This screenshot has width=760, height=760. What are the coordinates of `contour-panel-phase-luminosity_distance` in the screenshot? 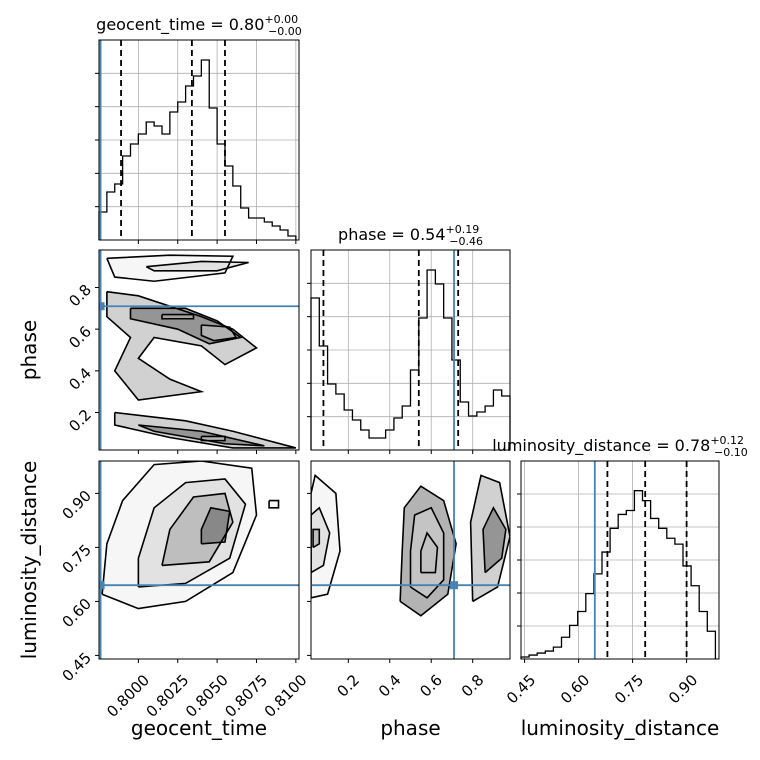 It's located at (409, 561).